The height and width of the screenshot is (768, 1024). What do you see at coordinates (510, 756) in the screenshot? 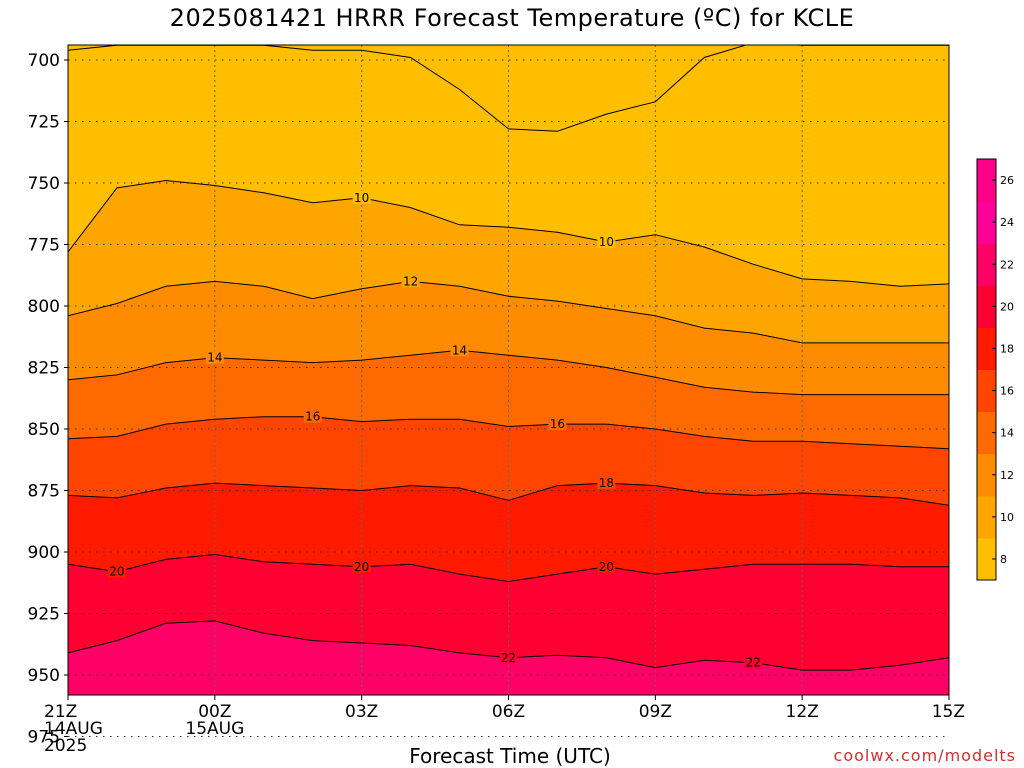
I see `x-axis-label: Forecast Time (UTC)` at bounding box center [510, 756].